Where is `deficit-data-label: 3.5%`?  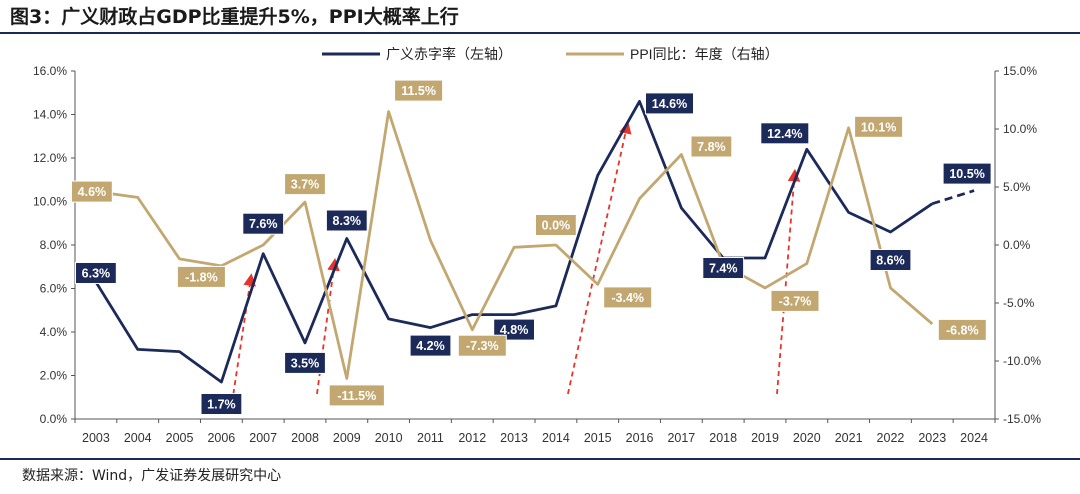
deficit-data-label: 3.5% is located at coordinates (305, 363).